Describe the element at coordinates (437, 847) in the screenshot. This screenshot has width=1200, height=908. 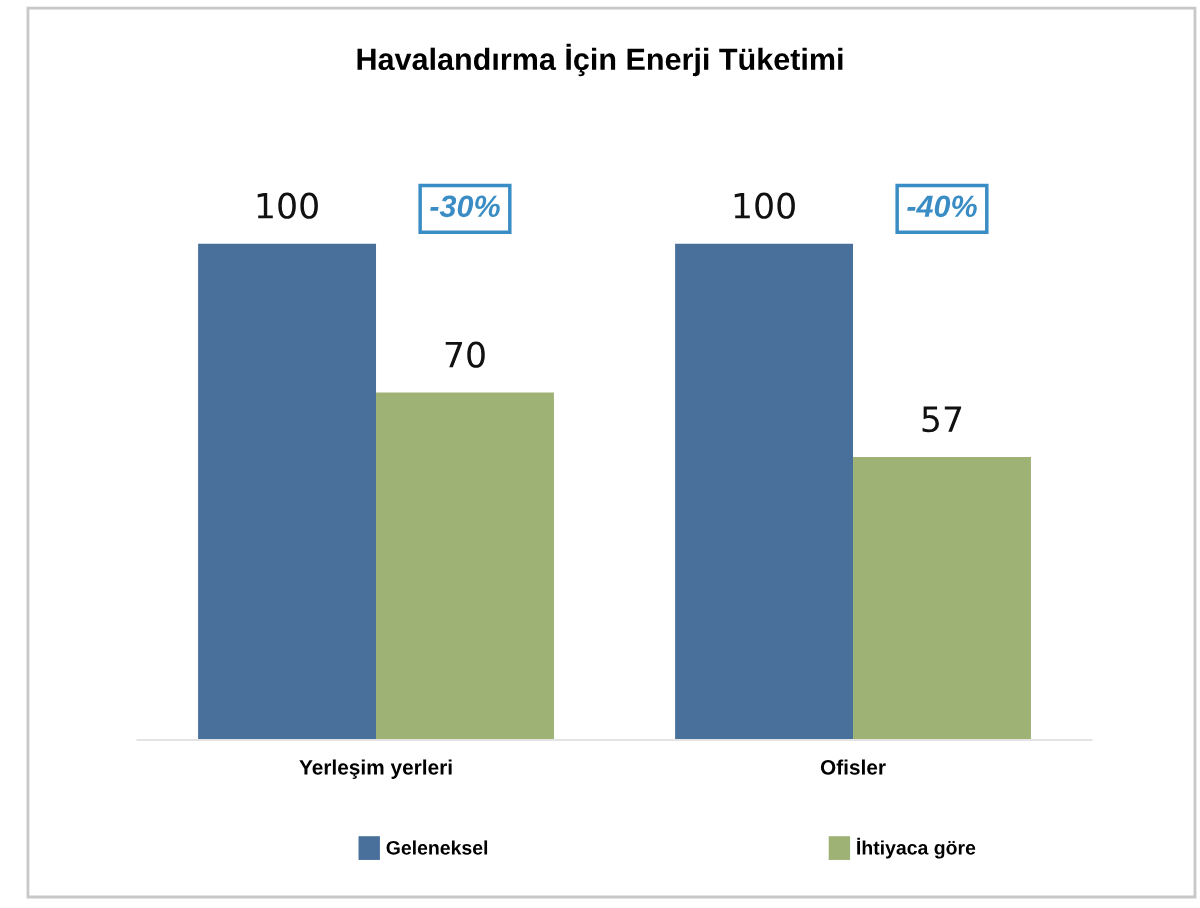
I see `legend-label: Geleneksel` at that location.